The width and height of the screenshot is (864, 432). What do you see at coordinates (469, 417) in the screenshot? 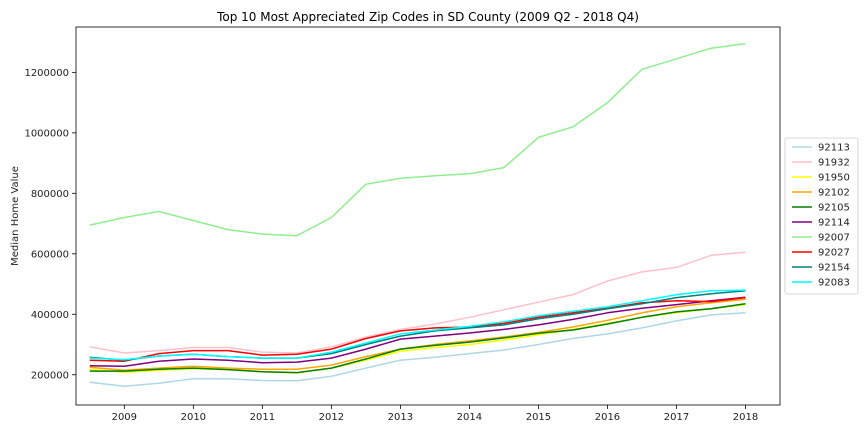
I see `x-tick-label: 2014` at bounding box center [469, 417].